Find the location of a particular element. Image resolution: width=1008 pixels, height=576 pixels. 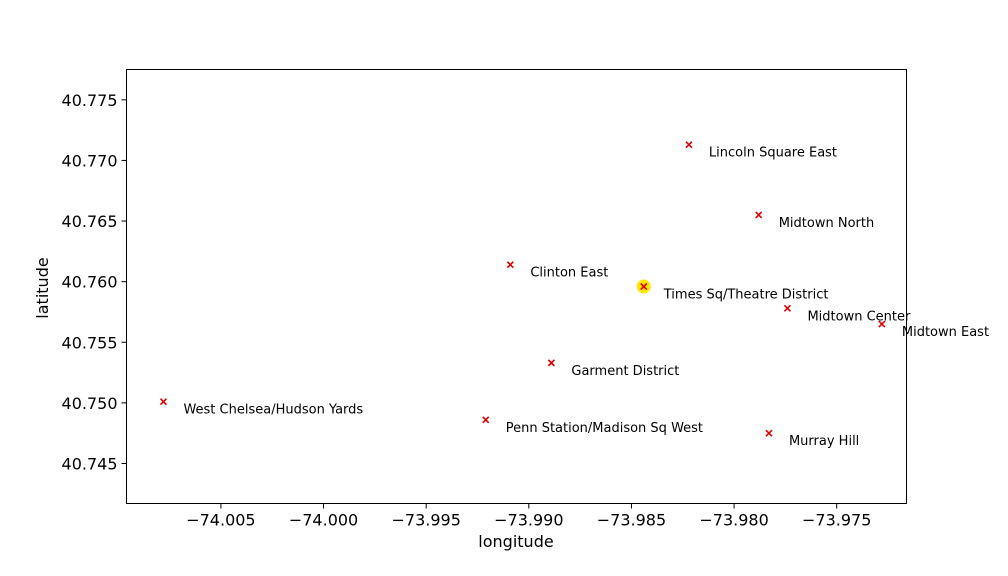

x-tick-label: −73.985 is located at coordinates (631, 520).